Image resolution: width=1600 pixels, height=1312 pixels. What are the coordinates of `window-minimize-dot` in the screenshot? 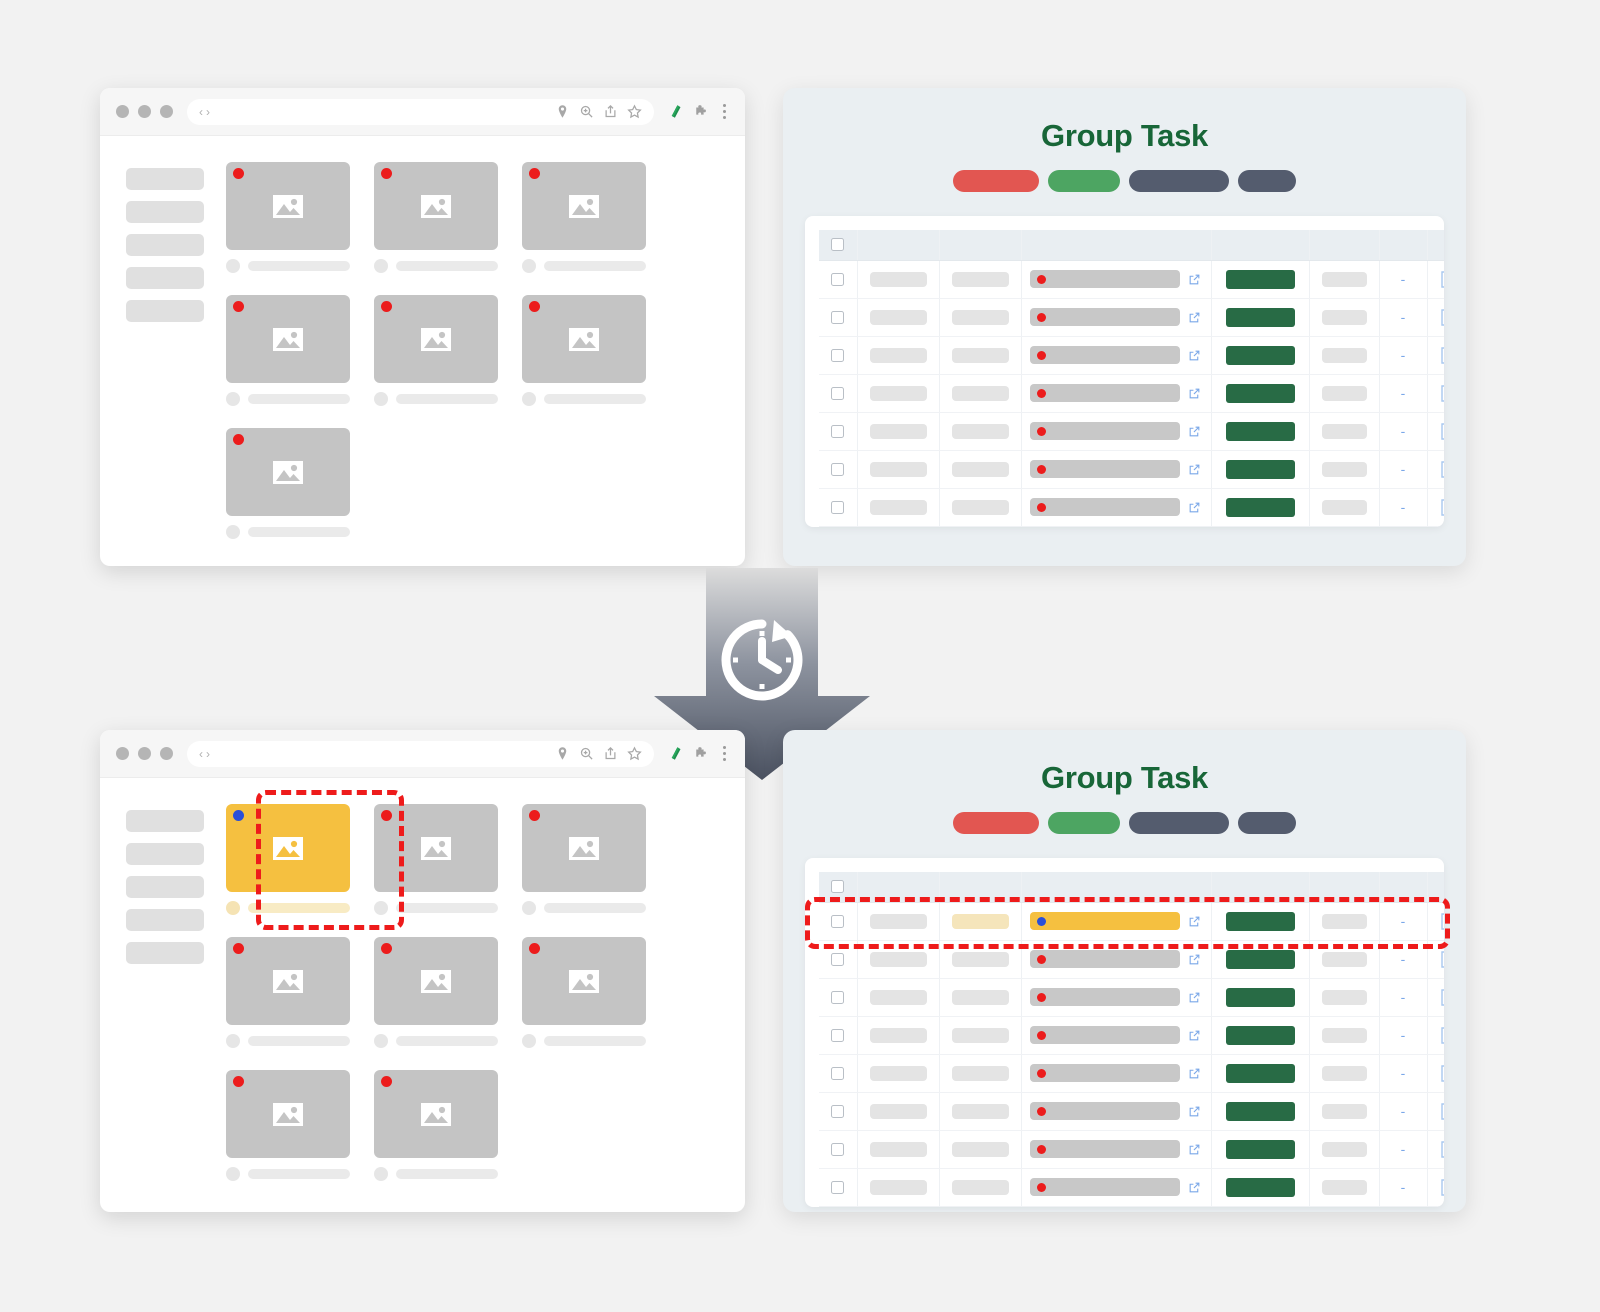 It's located at (144, 111).